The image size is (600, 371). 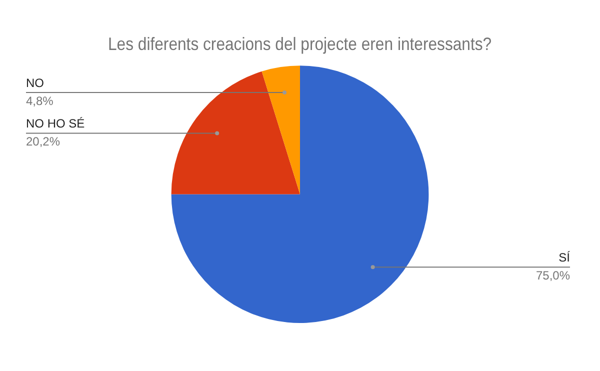 I want to click on data-label: 75,0%, so click(x=553, y=275).